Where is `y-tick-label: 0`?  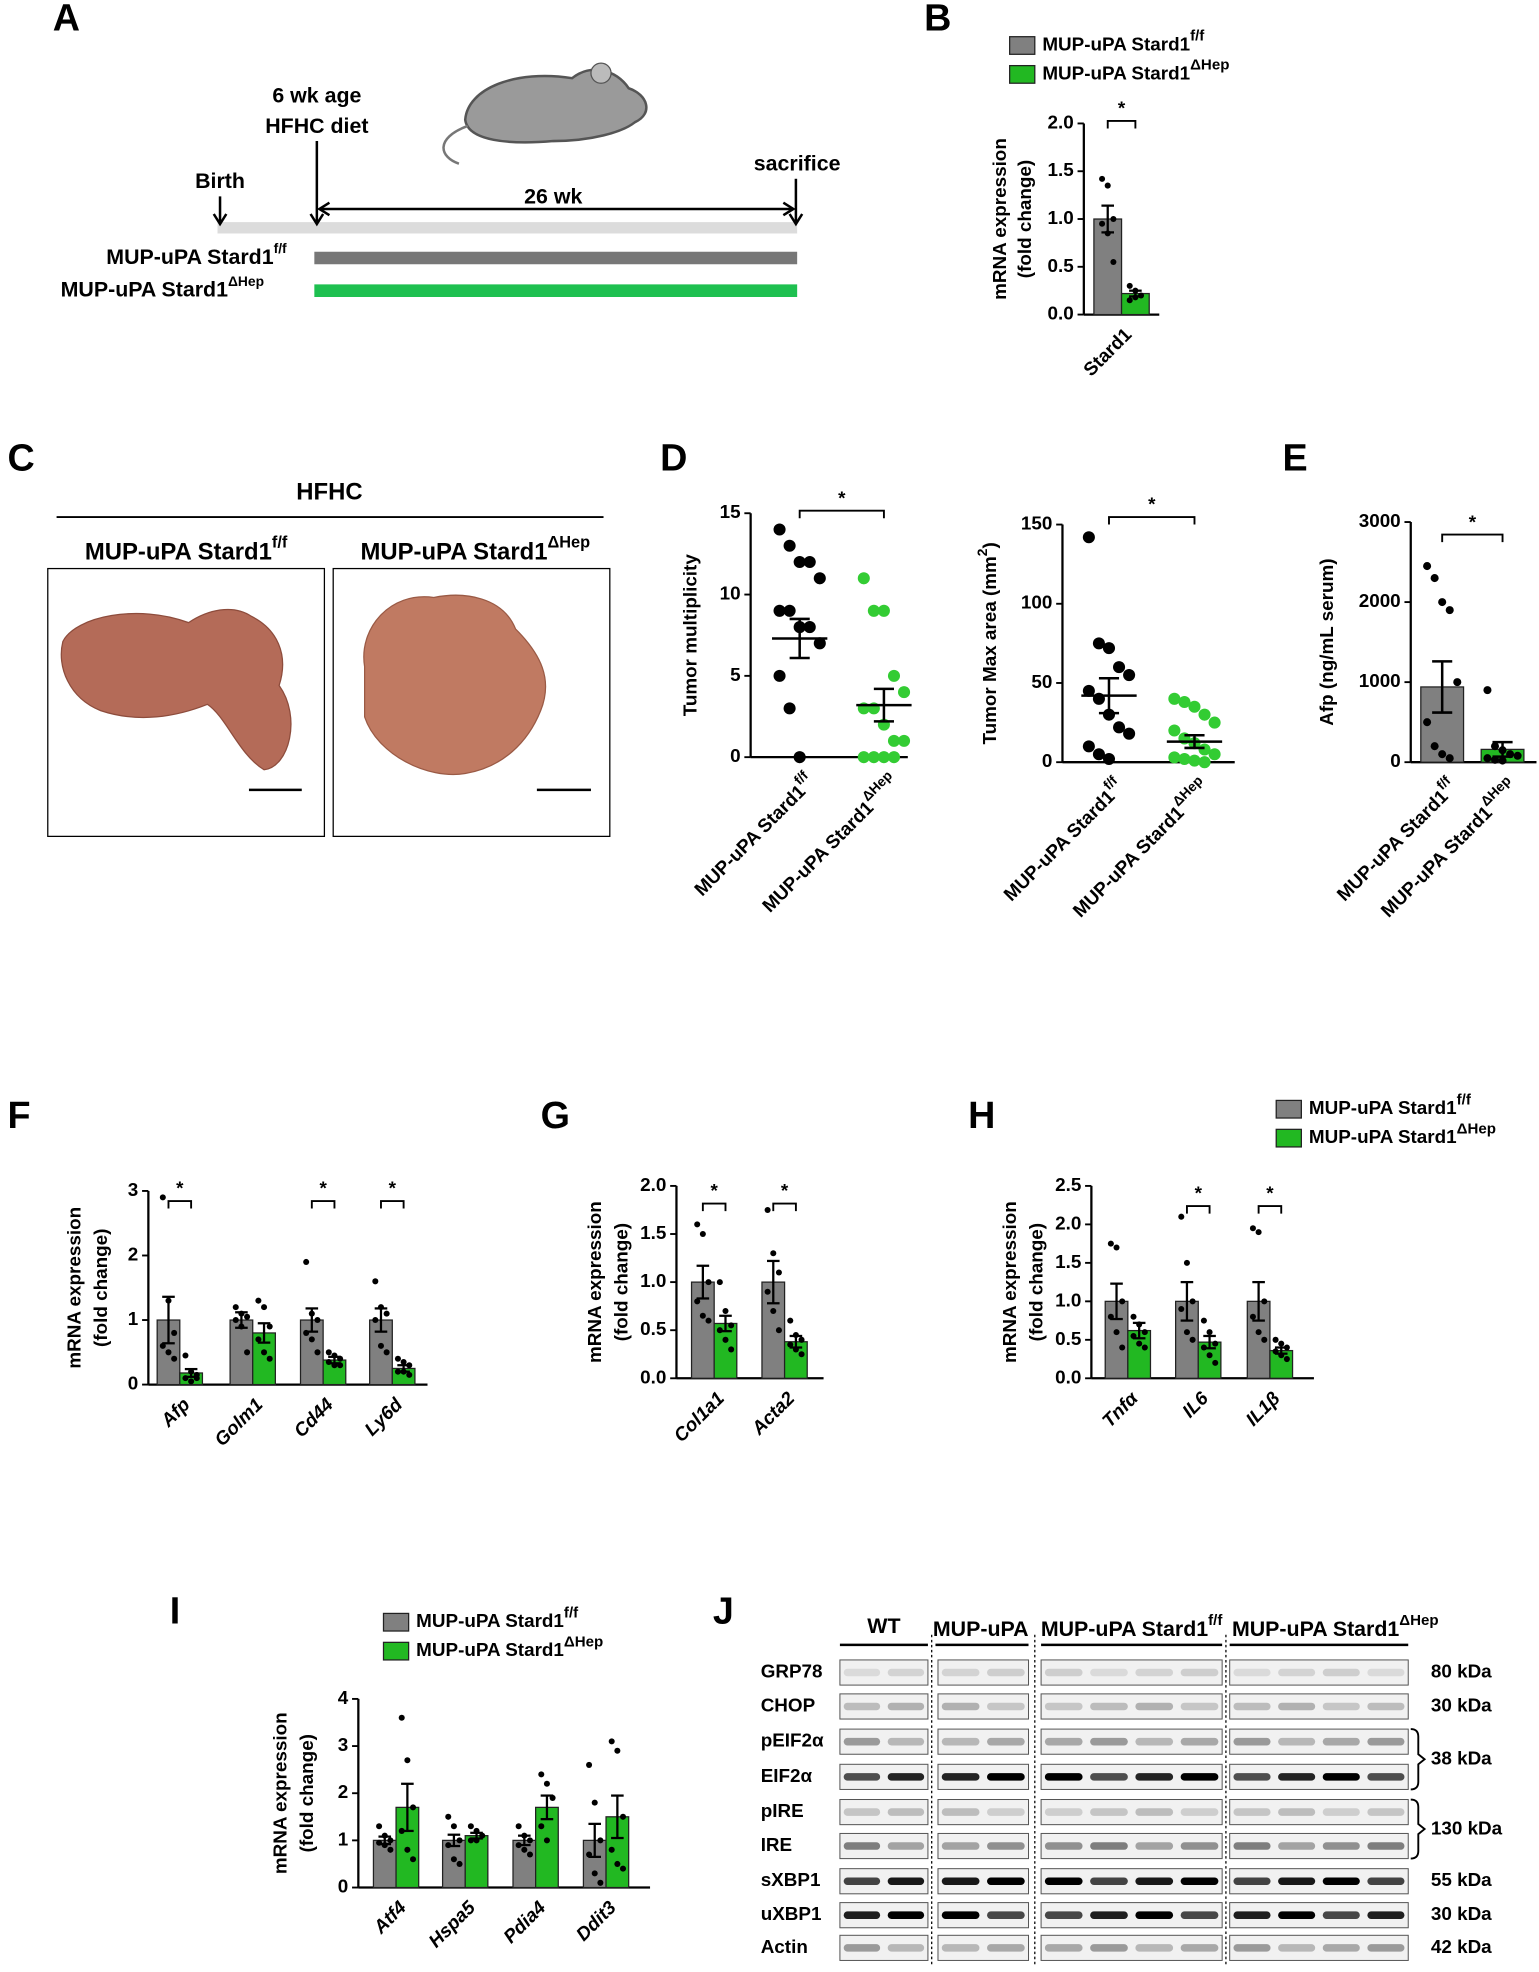 y-tick-label: 0 is located at coordinates (1047, 760).